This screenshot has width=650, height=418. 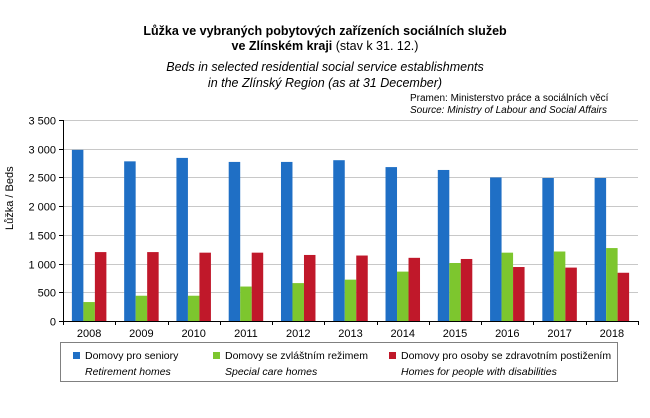 What do you see at coordinates (443, 245) in the screenshot?
I see `bar-seniors-2015` at bounding box center [443, 245].